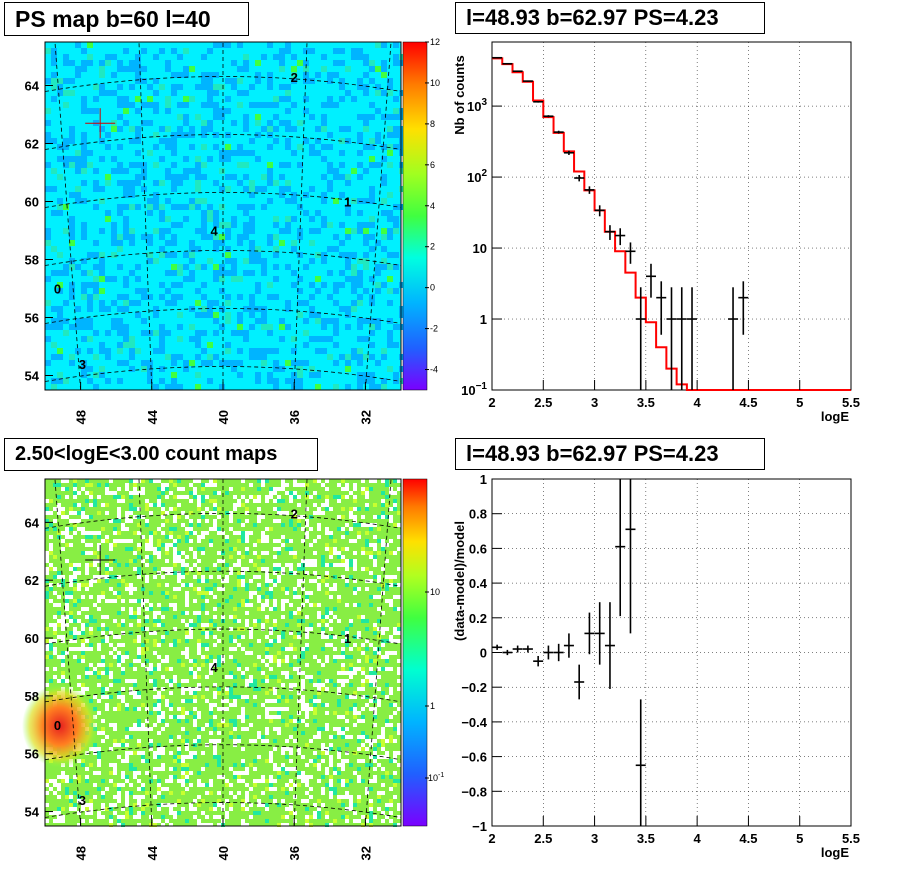  What do you see at coordinates (698, 402) in the screenshot?
I see `spectrum-xtick-label: 4` at bounding box center [698, 402].